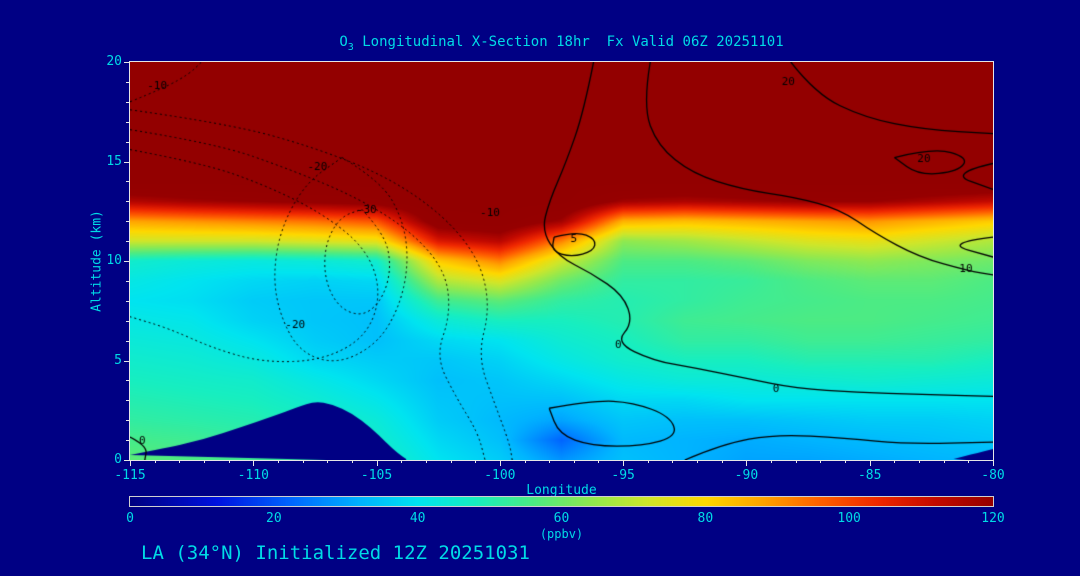 Image resolution: width=1080 pixels, height=576 pixels. What do you see at coordinates (274, 518) in the screenshot?
I see `colorbar-tick-label: 20` at bounding box center [274, 518].